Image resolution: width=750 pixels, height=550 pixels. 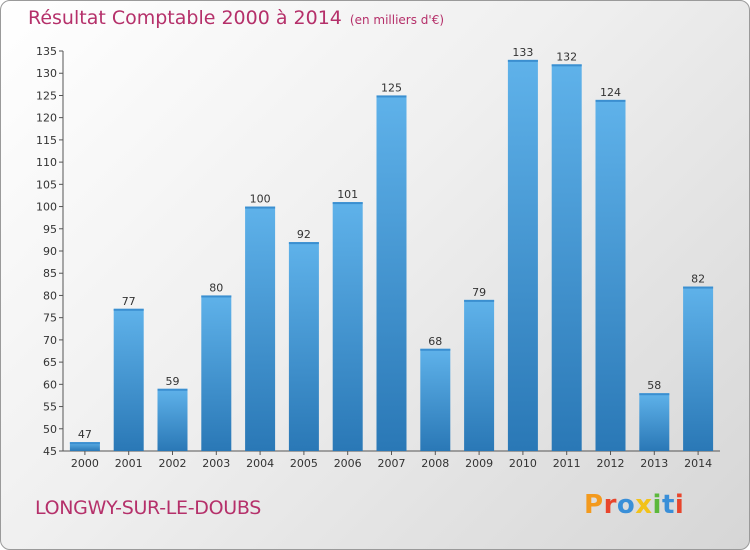 I want to click on bar-value-label: 77, so click(x=129, y=301).